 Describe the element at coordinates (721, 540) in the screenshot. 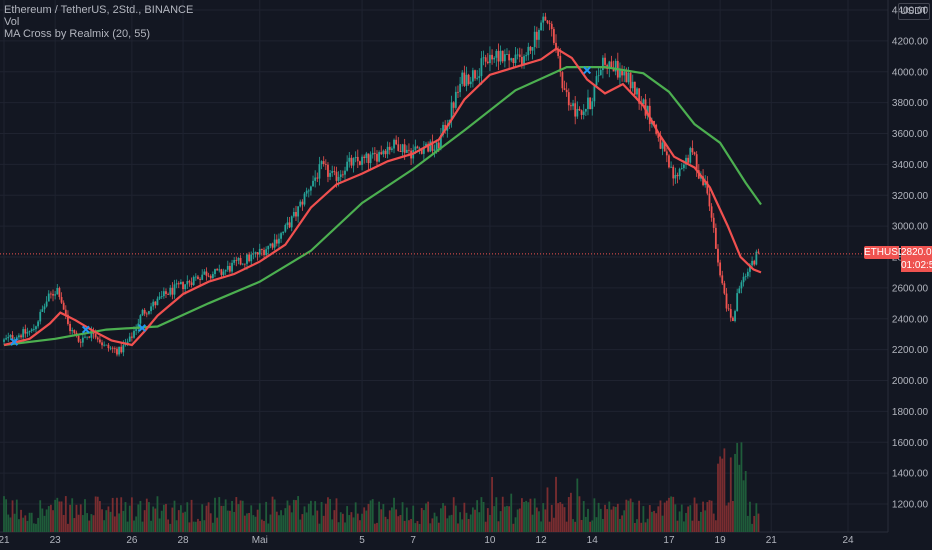

I see `x-tick-label: 19` at that location.